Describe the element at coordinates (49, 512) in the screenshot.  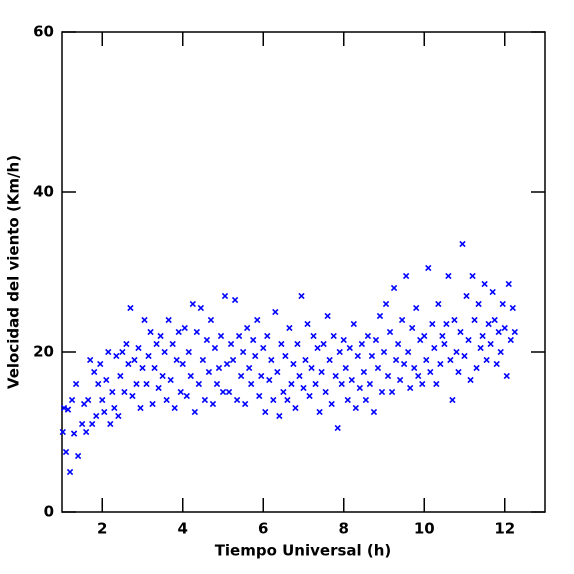
I see `y-tick-label: 0` at that location.